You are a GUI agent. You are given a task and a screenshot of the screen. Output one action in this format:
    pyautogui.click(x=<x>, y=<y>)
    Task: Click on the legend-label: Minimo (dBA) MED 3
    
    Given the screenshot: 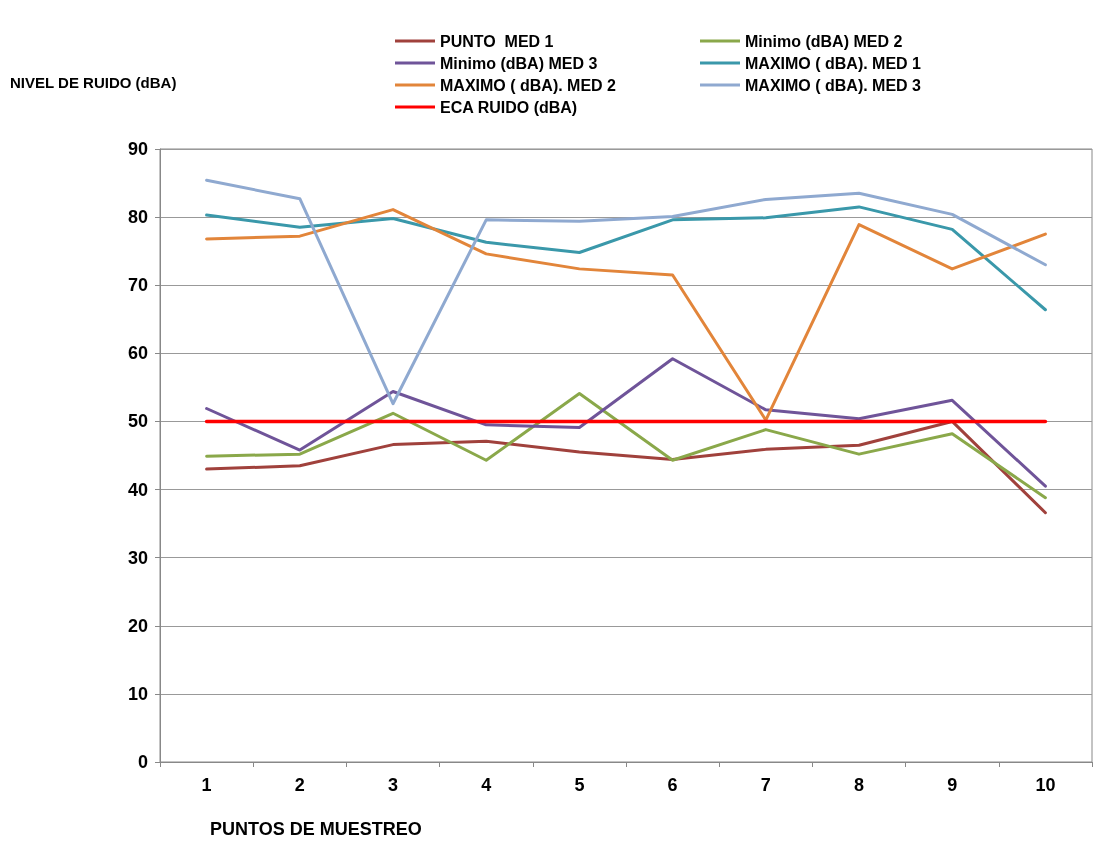 What is the action you would take?
    pyautogui.click(x=519, y=63)
    